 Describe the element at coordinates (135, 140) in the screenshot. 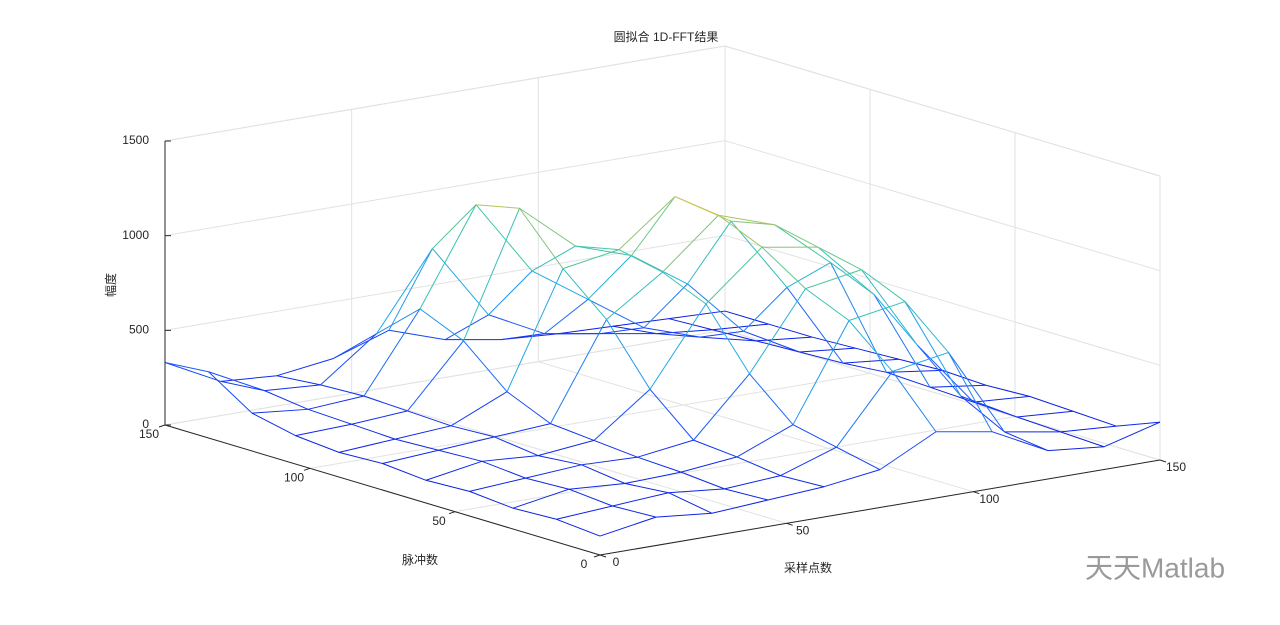

I see `z-tick-label: 1500` at that location.